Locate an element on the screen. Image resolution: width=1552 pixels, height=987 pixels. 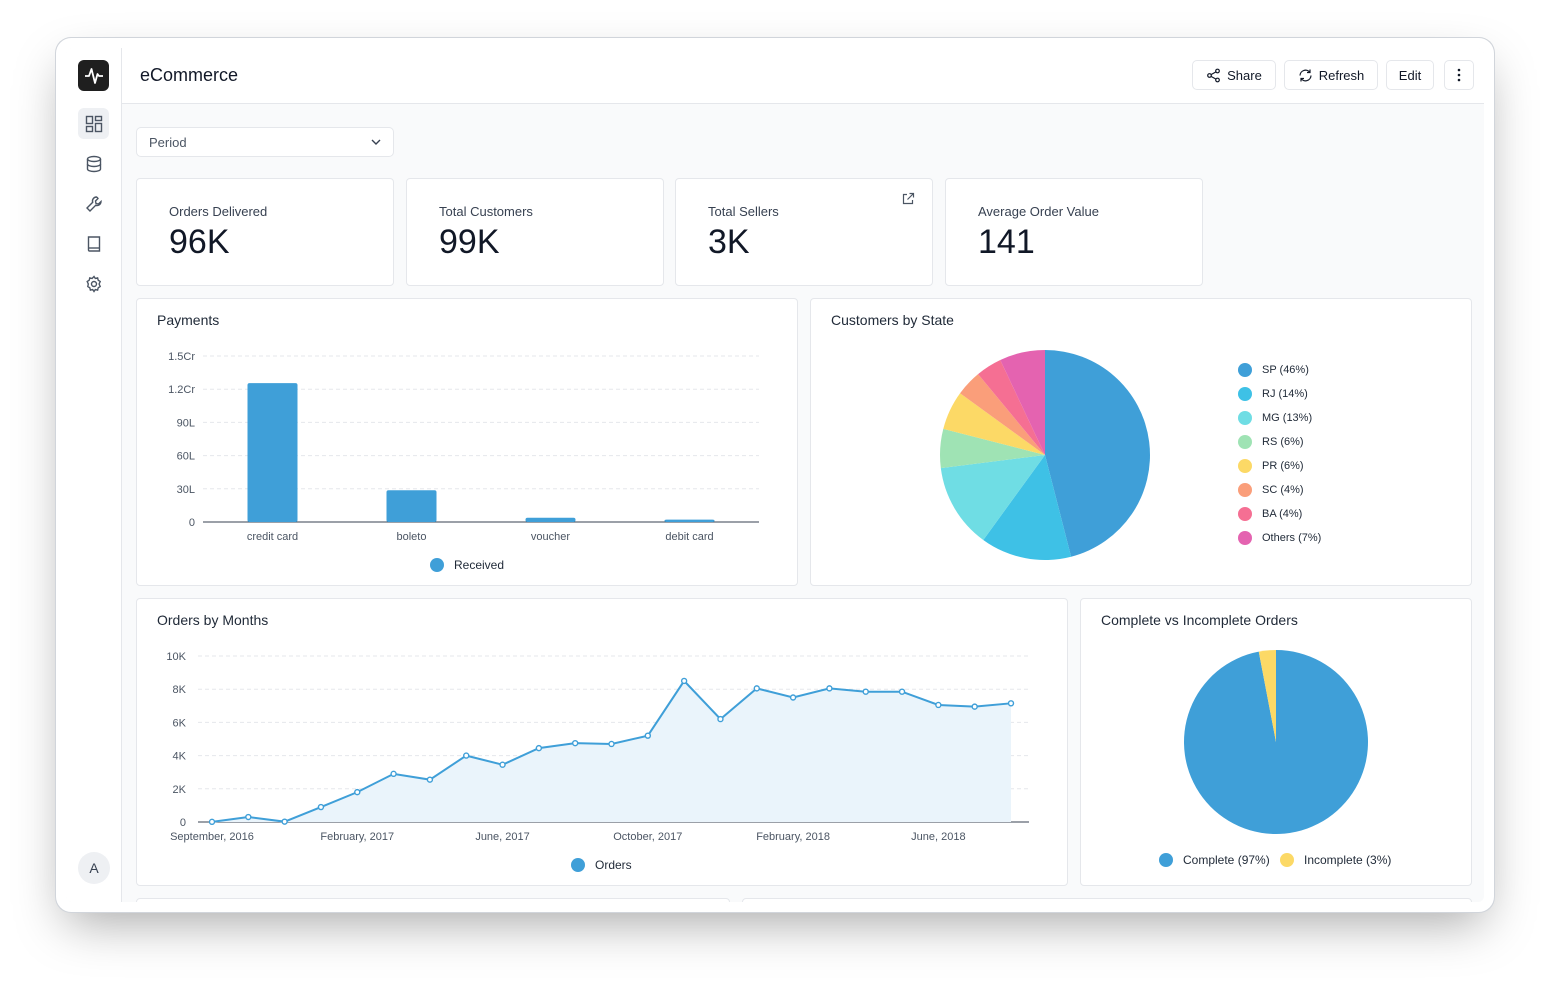
x-tick-label: boleto is located at coordinates (412, 537).